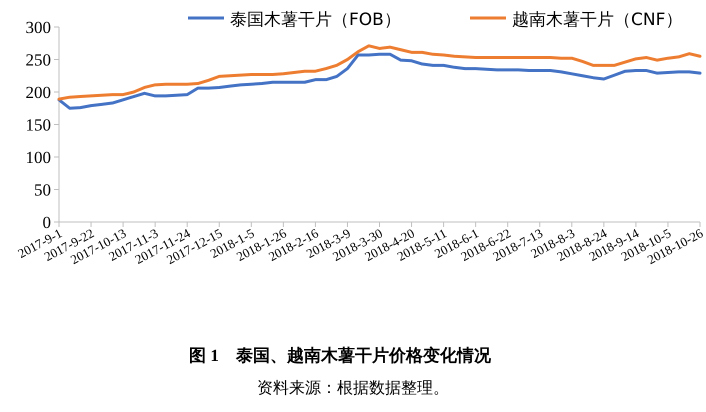 This screenshot has height=412, width=706. Describe the element at coordinates (597, 20) in the screenshot. I see `legend-label: 越南木薯干片（CNF）` at that location.